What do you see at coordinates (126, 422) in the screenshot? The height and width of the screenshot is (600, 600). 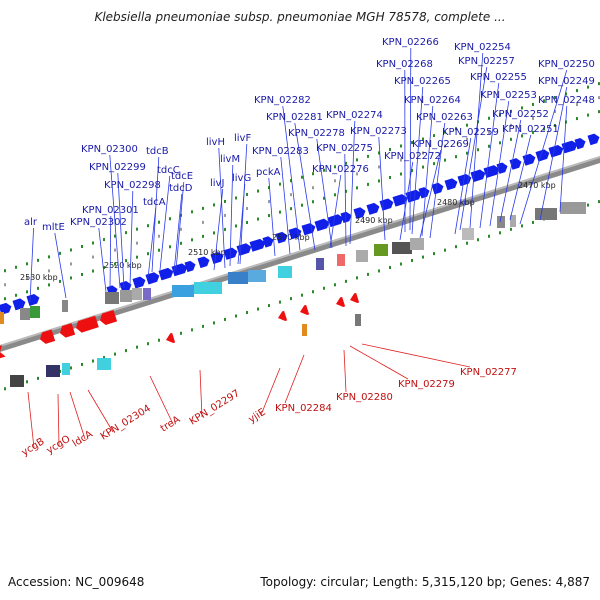 I see `reverse-gene-label: KPN_02304` at bounding box center [126, 422].